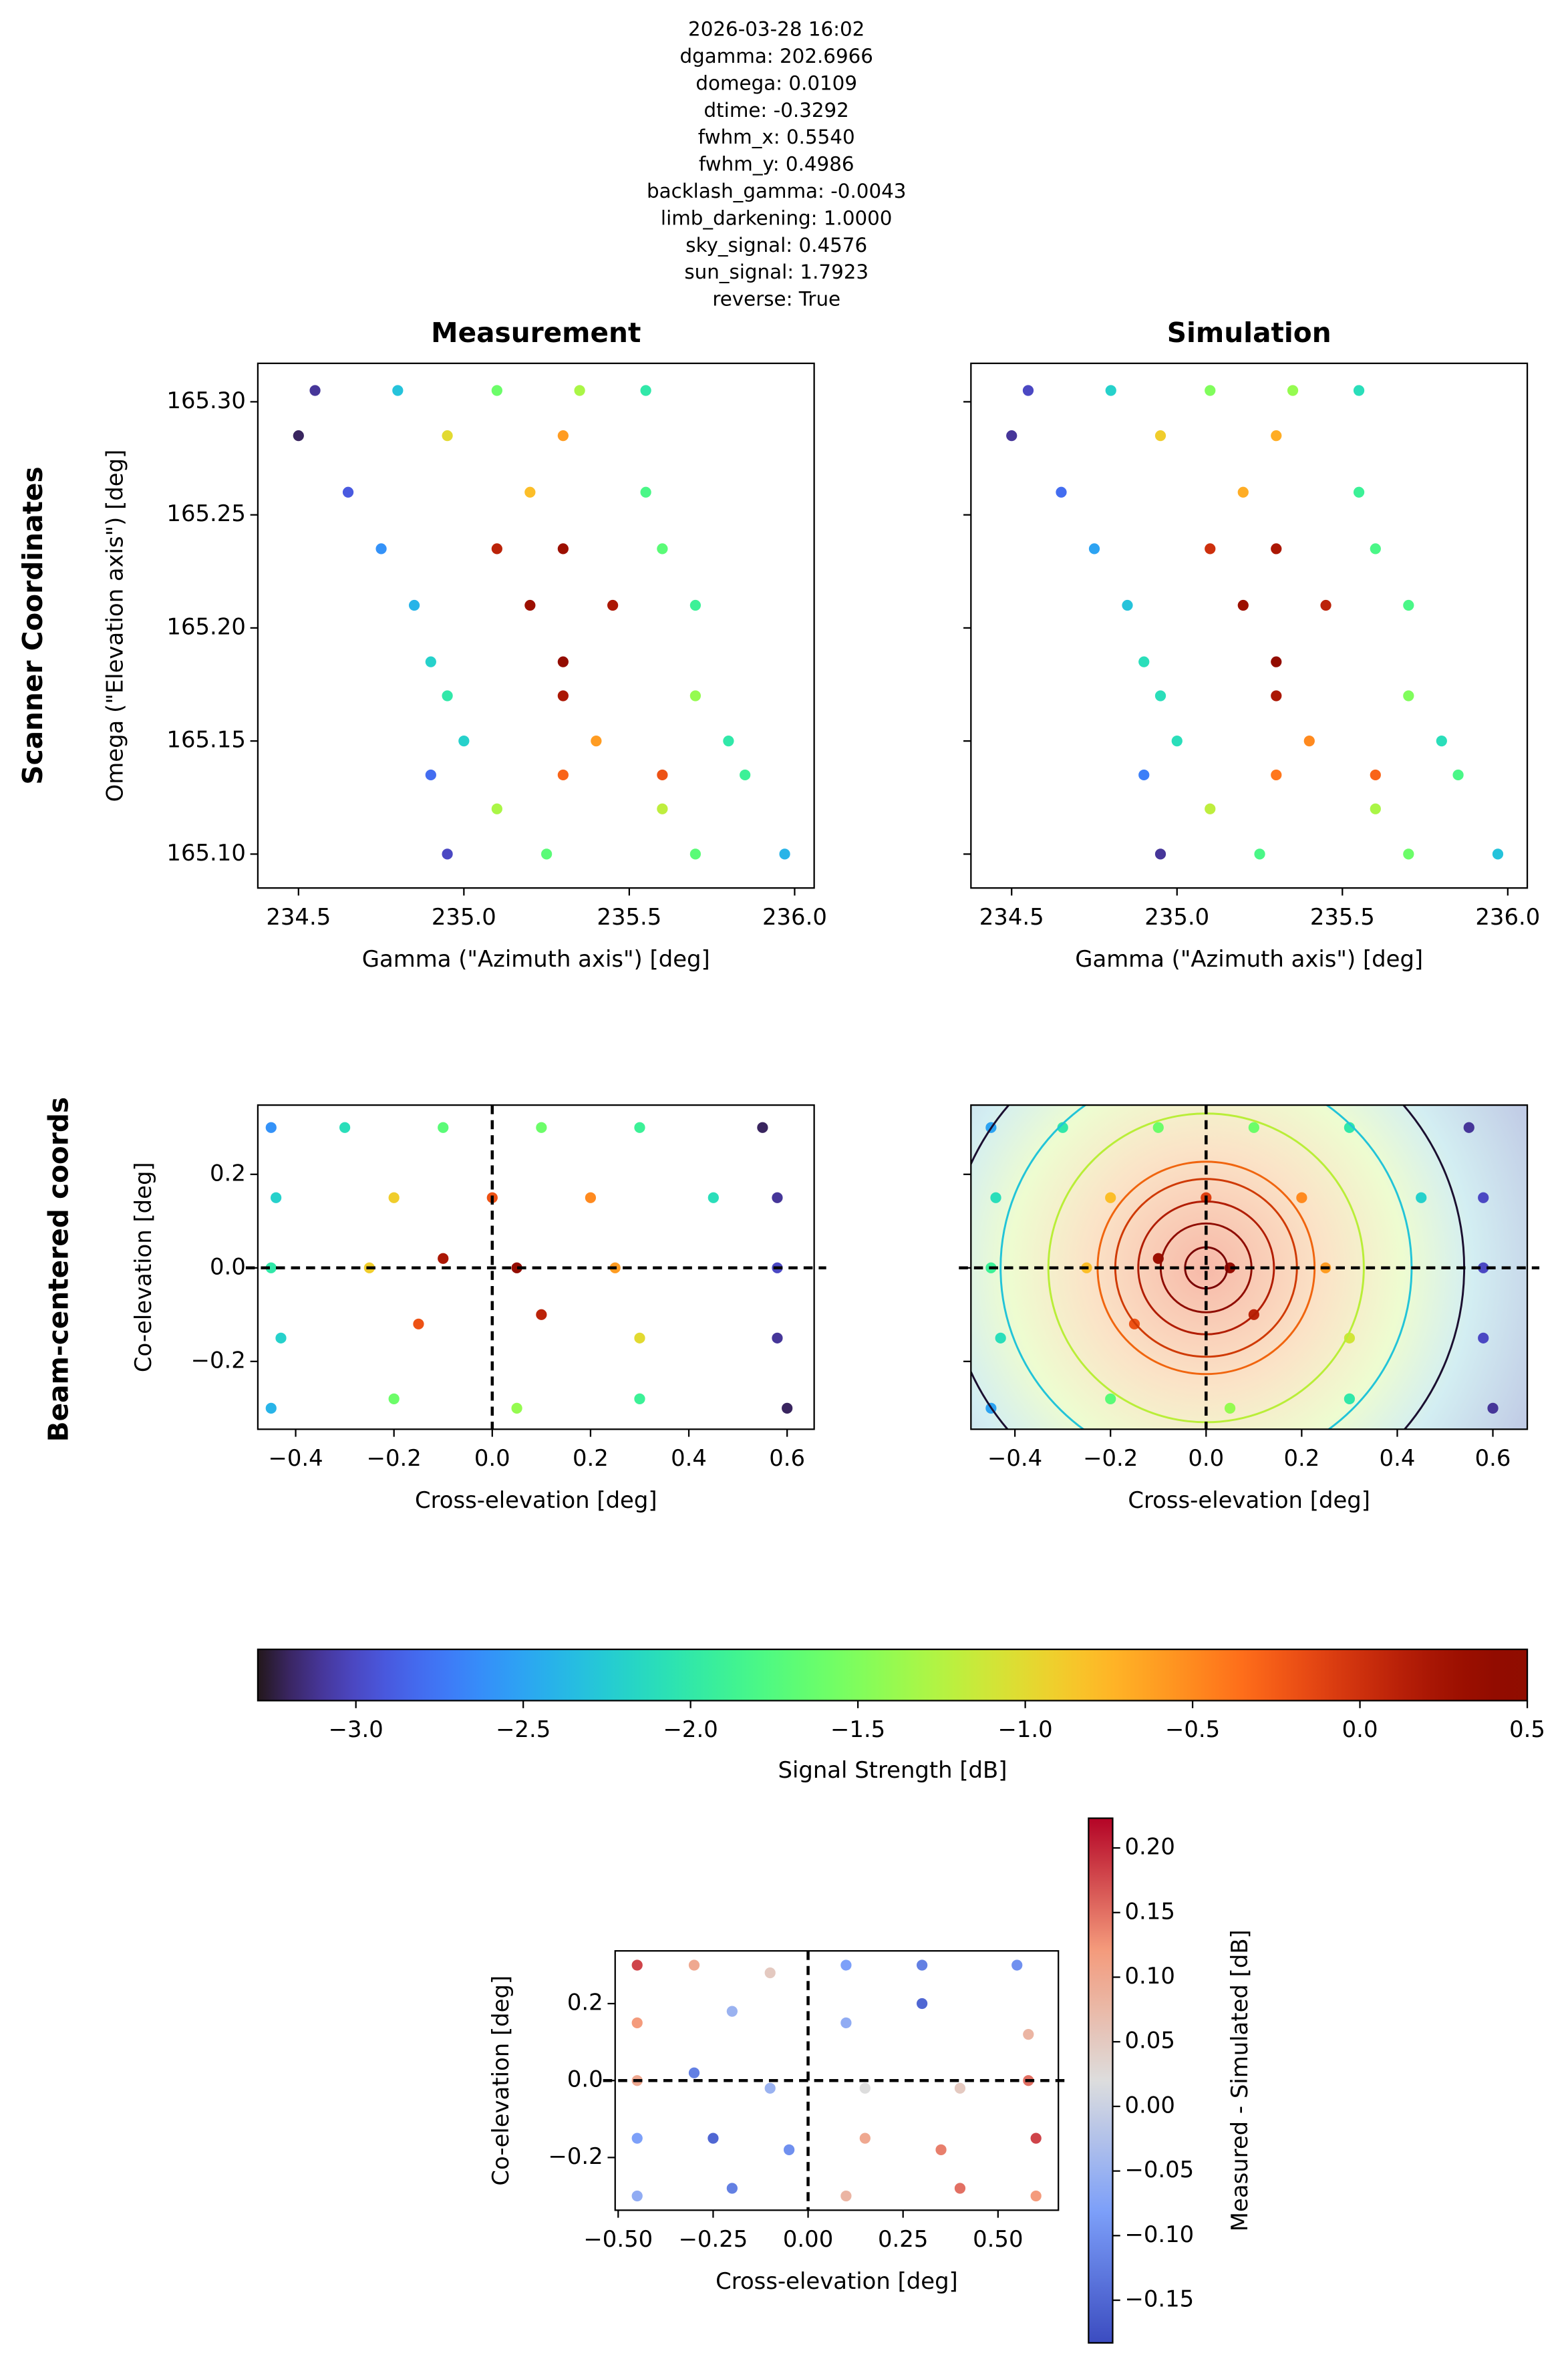  Describe the element at coordinates (1150, 1911) in the screenshot. I see `colorbar-tick-label: 0.15` at that location.